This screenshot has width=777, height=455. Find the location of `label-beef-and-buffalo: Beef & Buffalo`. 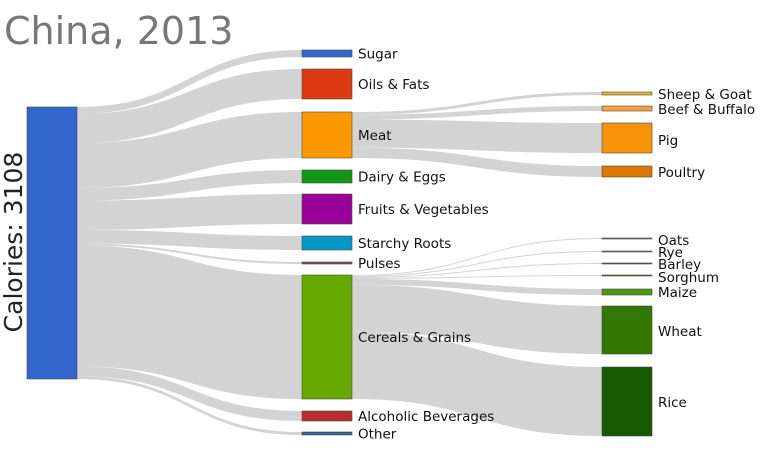

label-beef-and-buffalo: Beef & Buffalo is located at coordinates (706, 110).